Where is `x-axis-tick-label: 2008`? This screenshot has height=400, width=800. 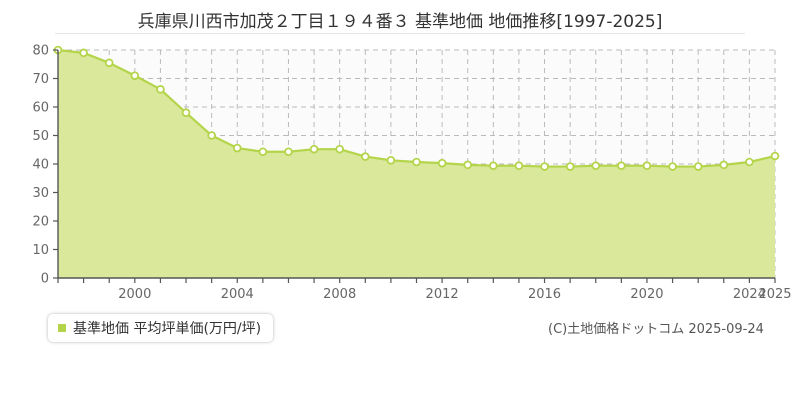
x-axis-tick-label: 2008 is located at coordinates (339, 294).